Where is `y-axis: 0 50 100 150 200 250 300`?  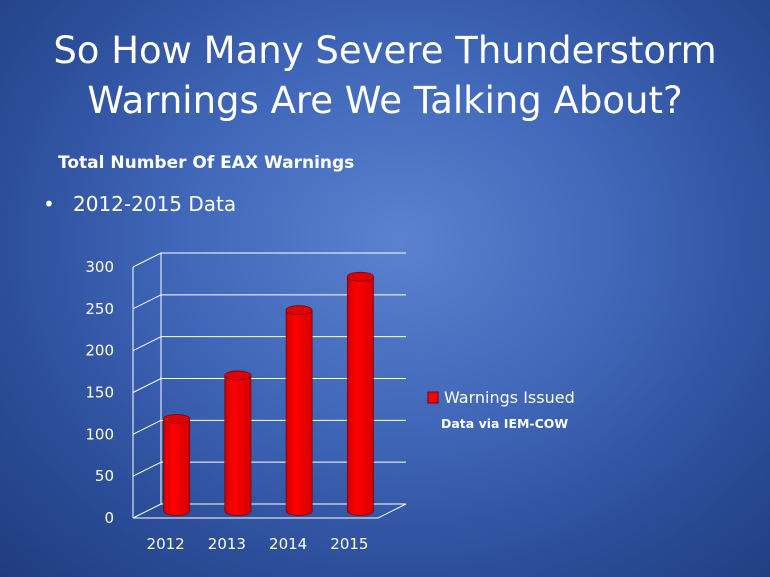
y-axis: 0 50 100 150 200 250 300 is located at coordinates (99, 392).